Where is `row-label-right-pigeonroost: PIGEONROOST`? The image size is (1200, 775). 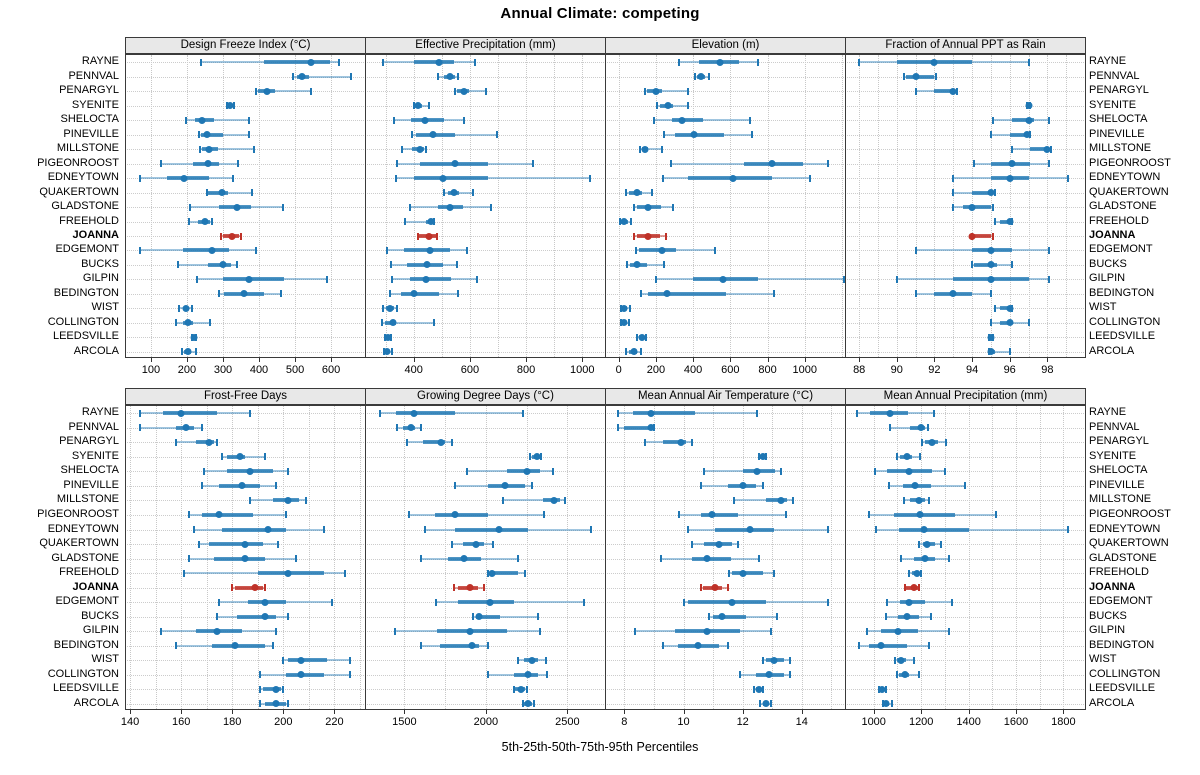
row-label-right-pigeonroost: PIGEONROOST is located at coordinates (1130, 513).